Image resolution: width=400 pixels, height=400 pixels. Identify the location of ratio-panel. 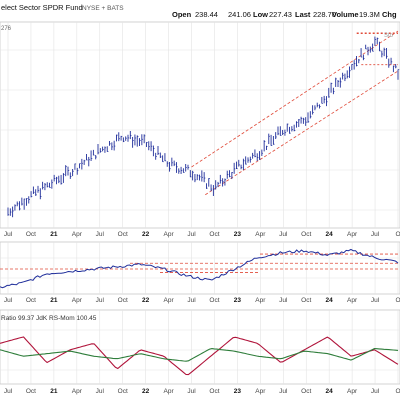
(200, 268).